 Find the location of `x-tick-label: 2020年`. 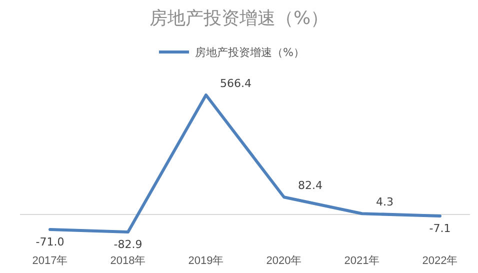

x-tick-label: 2020年 is located at coordinates (284, 261).